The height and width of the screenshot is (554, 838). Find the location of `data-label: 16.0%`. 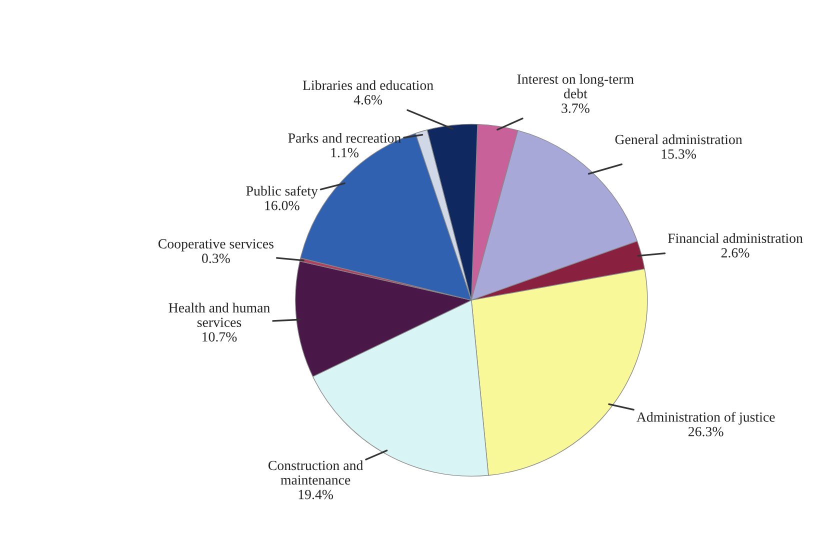

data-label: 16.0% is located at coordinates (282, 205).